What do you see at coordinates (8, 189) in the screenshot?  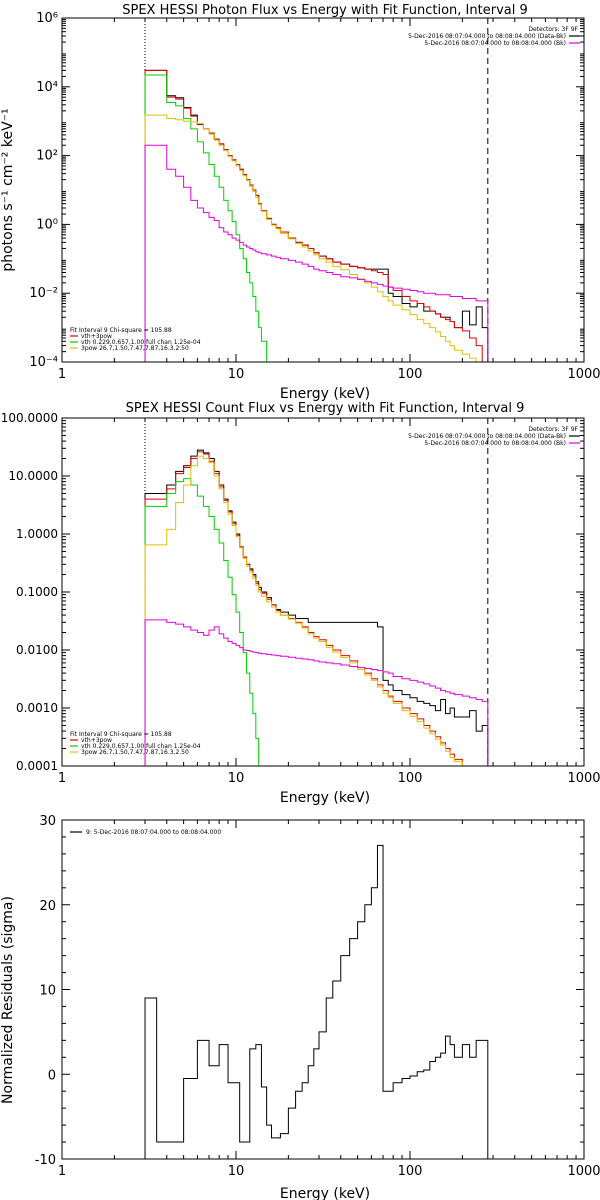 I see `photon-flux-ylabel: photons s⁻¹ cm⁻² keV⁻¹` at bounding box center [8, 189].